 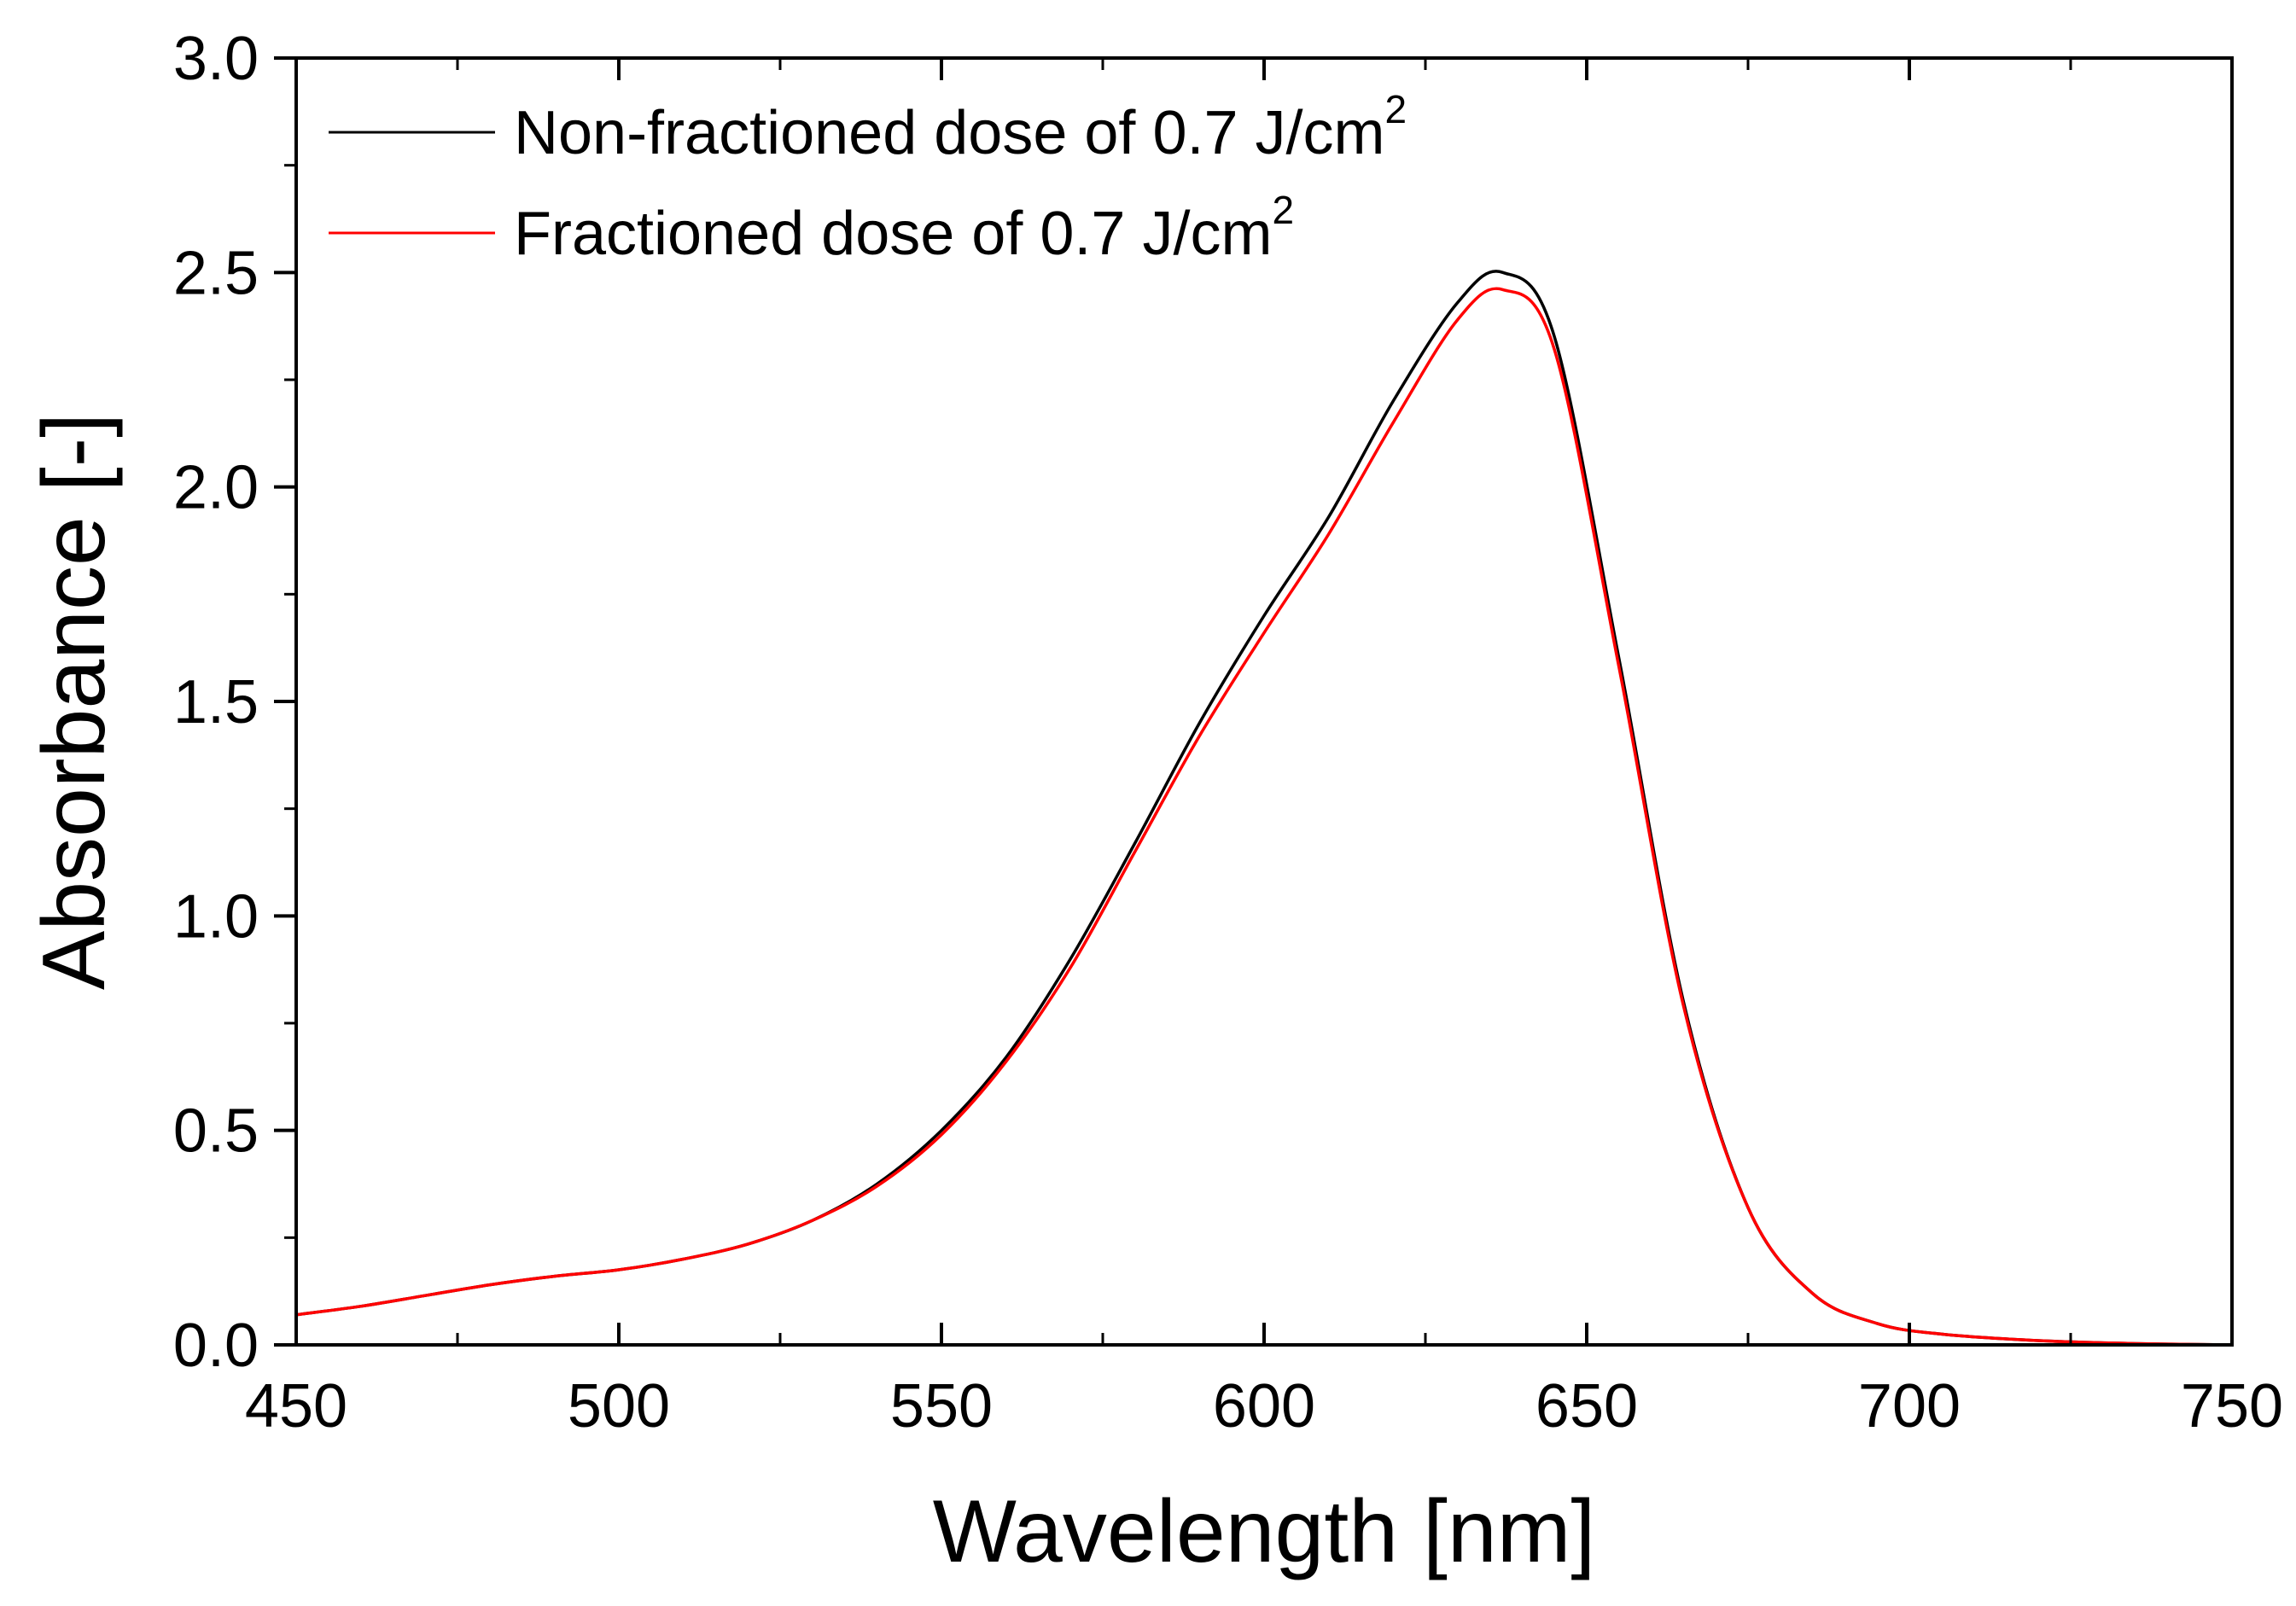 What do you see at coordinates (216, 1346) in the screenshot?
I see `y-tick-label: 0.0` at bounding box center [216, 1346].